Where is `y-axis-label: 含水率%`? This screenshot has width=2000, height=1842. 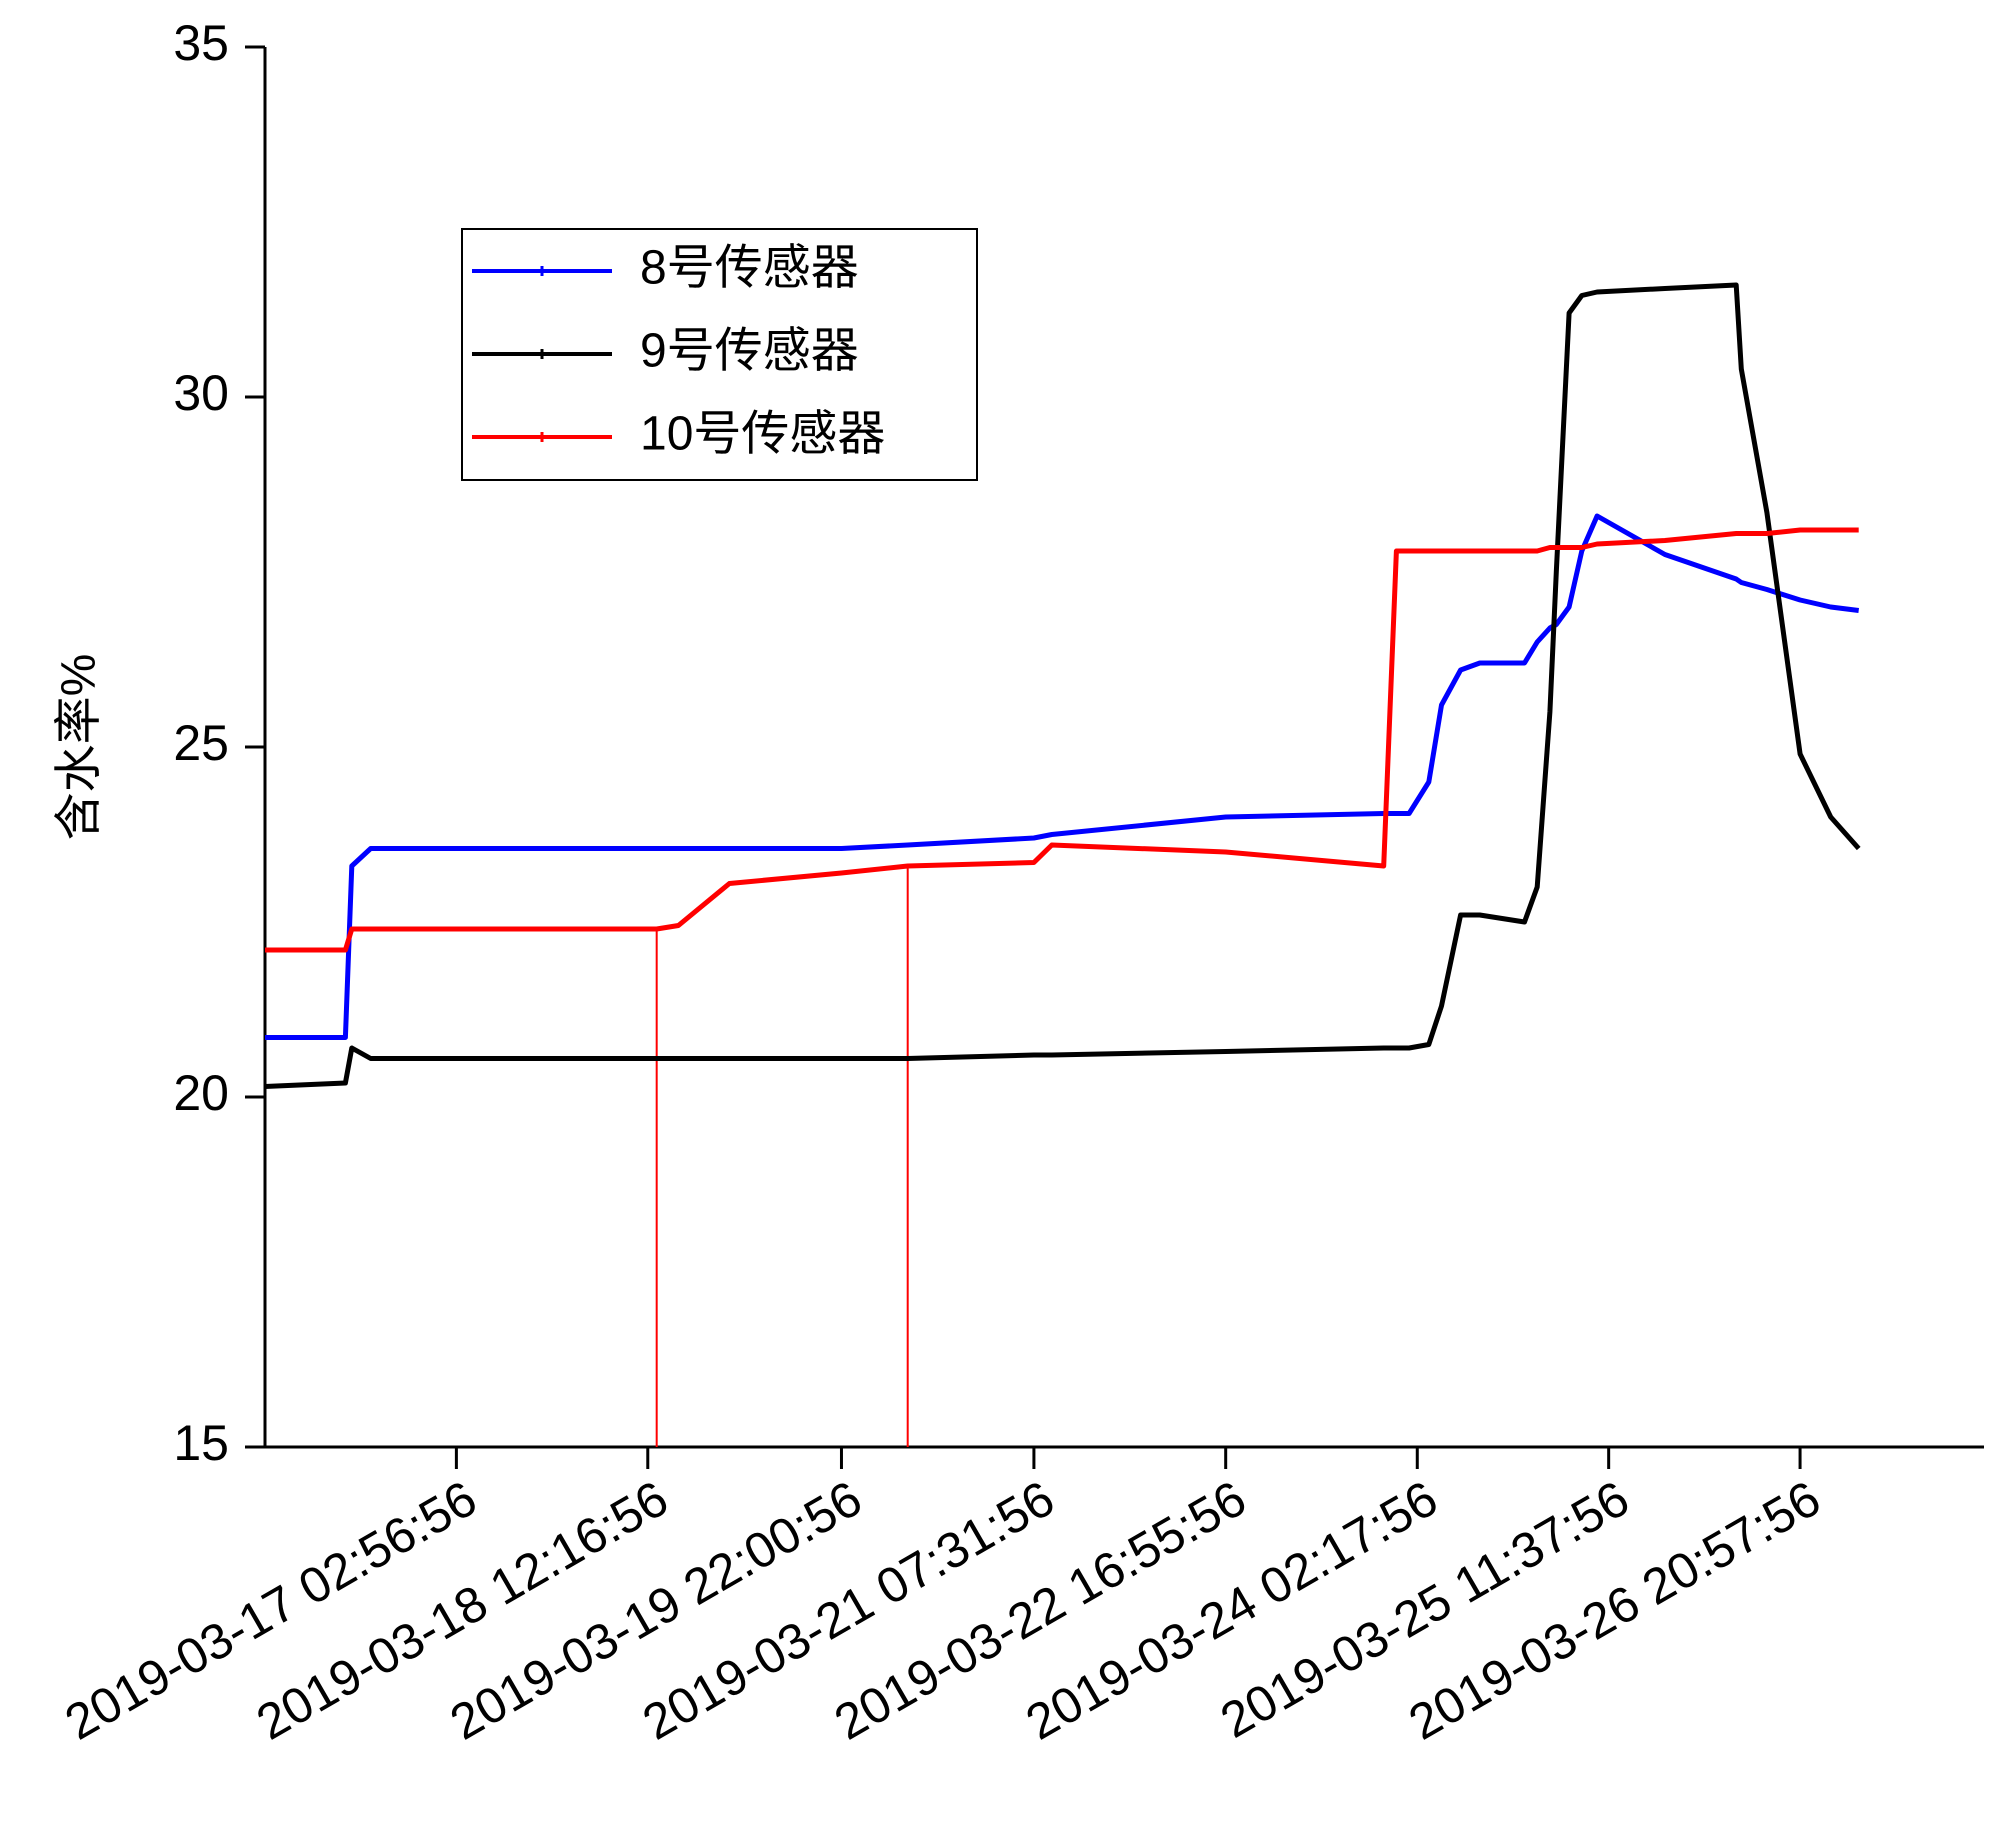 y-axis-label: 含水率% is located at coordinates (79, 747).